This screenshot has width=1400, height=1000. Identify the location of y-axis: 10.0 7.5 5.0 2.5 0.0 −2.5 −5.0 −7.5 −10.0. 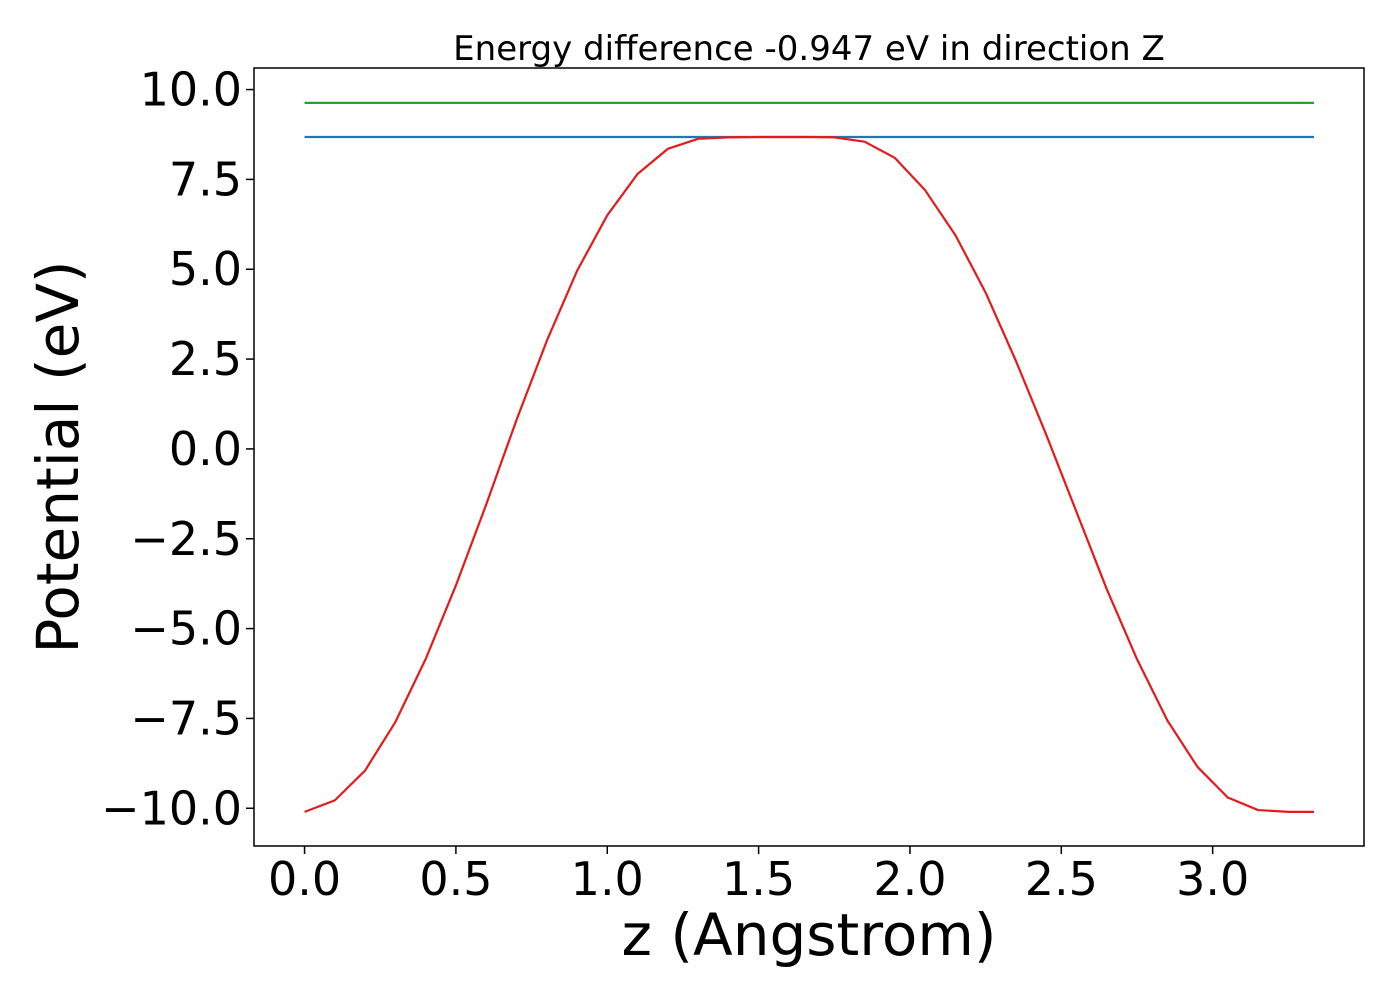
(177, 449).